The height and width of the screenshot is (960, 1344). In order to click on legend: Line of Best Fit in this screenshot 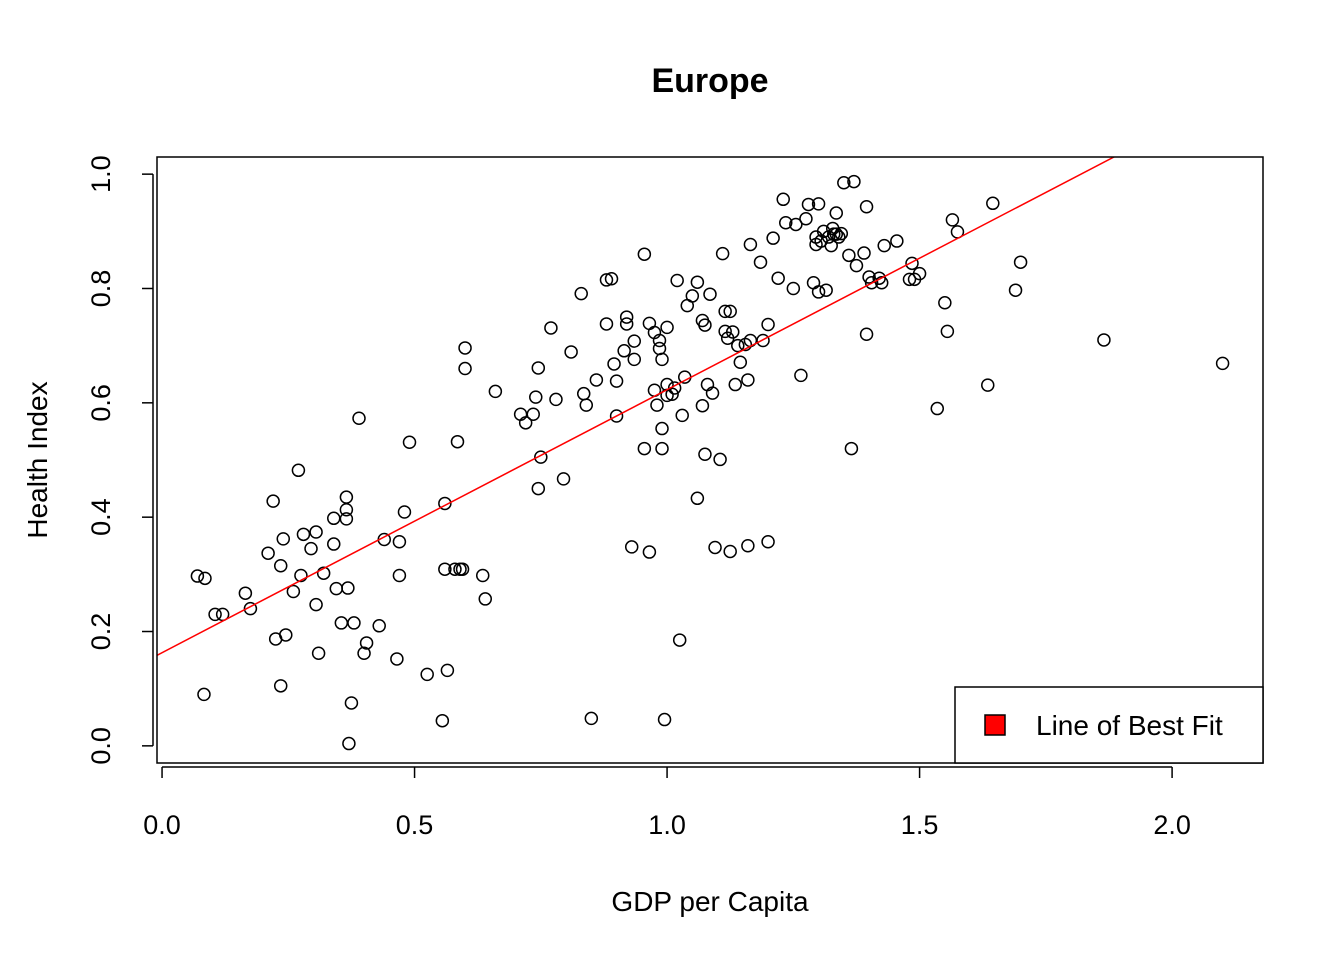, I will do `click(1109, 725)`.